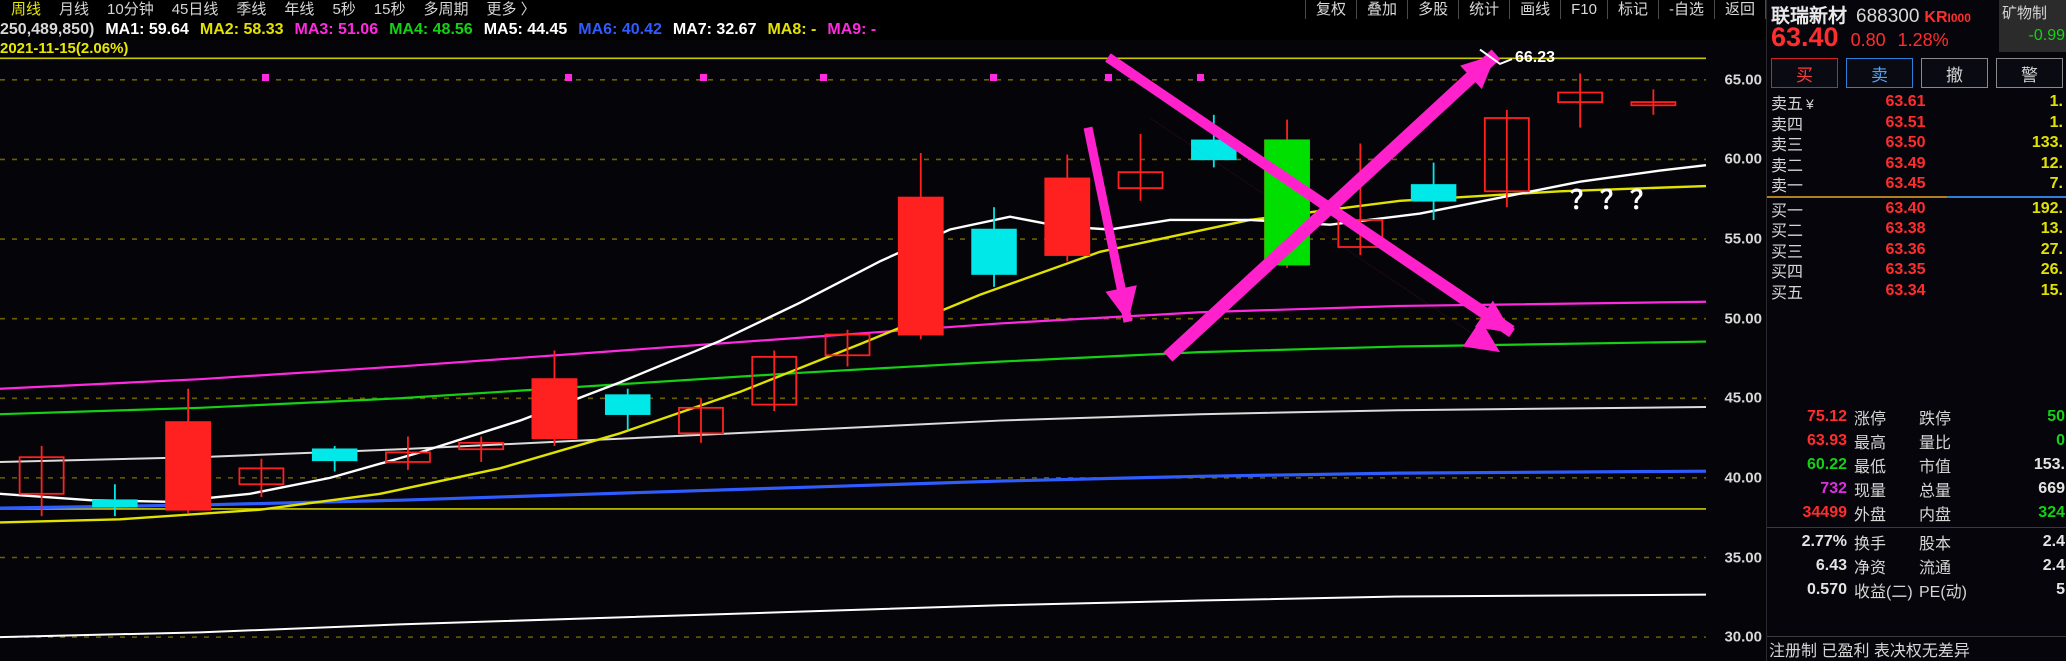  I want to click on period-item-2: 10分钟, so click(130, 9).